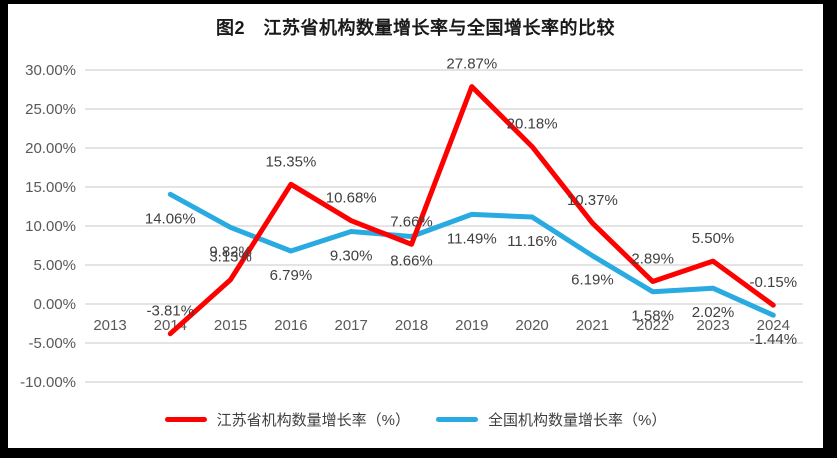 Image resolution: width=837 pixels, height=458 pixels. Describe the element at coordinates (290, 161) in the screenshot. I see `data-label: 15.35%` at that location.